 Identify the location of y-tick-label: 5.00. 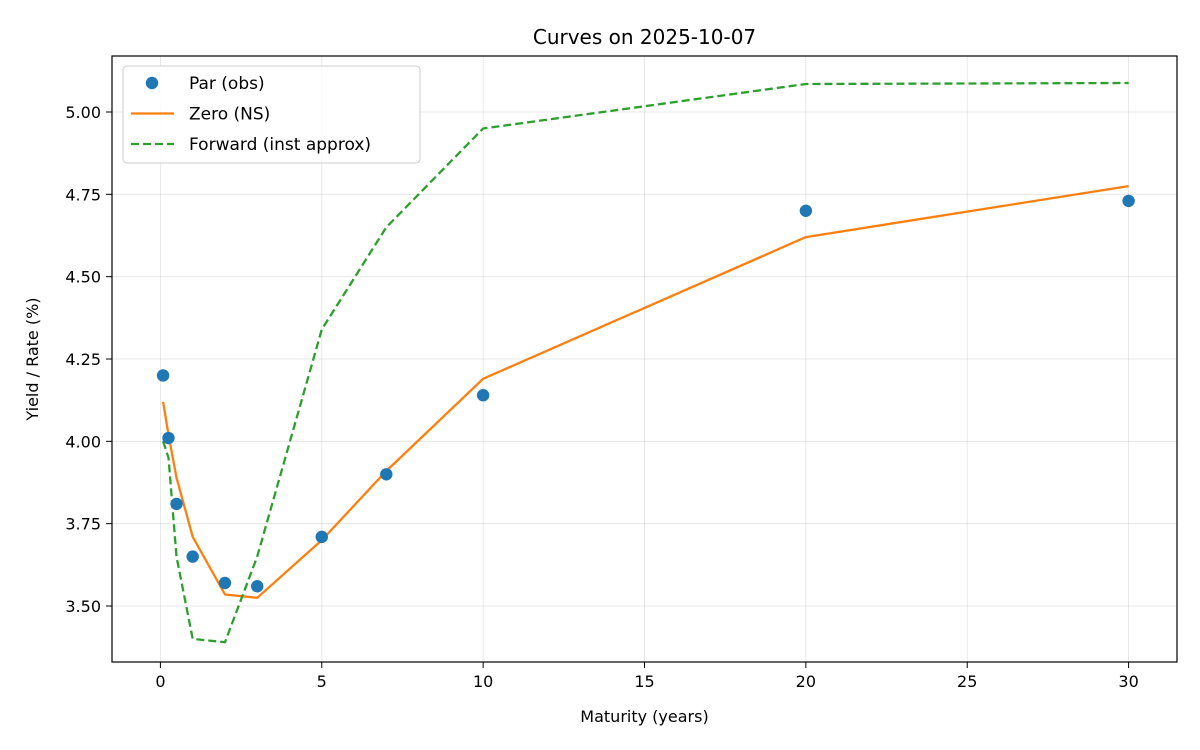
(83, 112).